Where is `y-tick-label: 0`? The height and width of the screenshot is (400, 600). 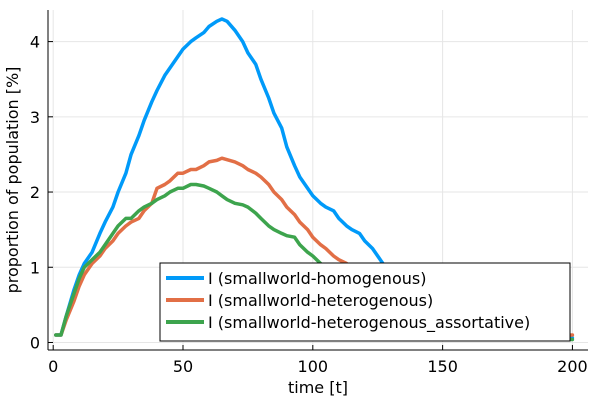 y-tick-label: 0 is located at coordinates (35, 342).